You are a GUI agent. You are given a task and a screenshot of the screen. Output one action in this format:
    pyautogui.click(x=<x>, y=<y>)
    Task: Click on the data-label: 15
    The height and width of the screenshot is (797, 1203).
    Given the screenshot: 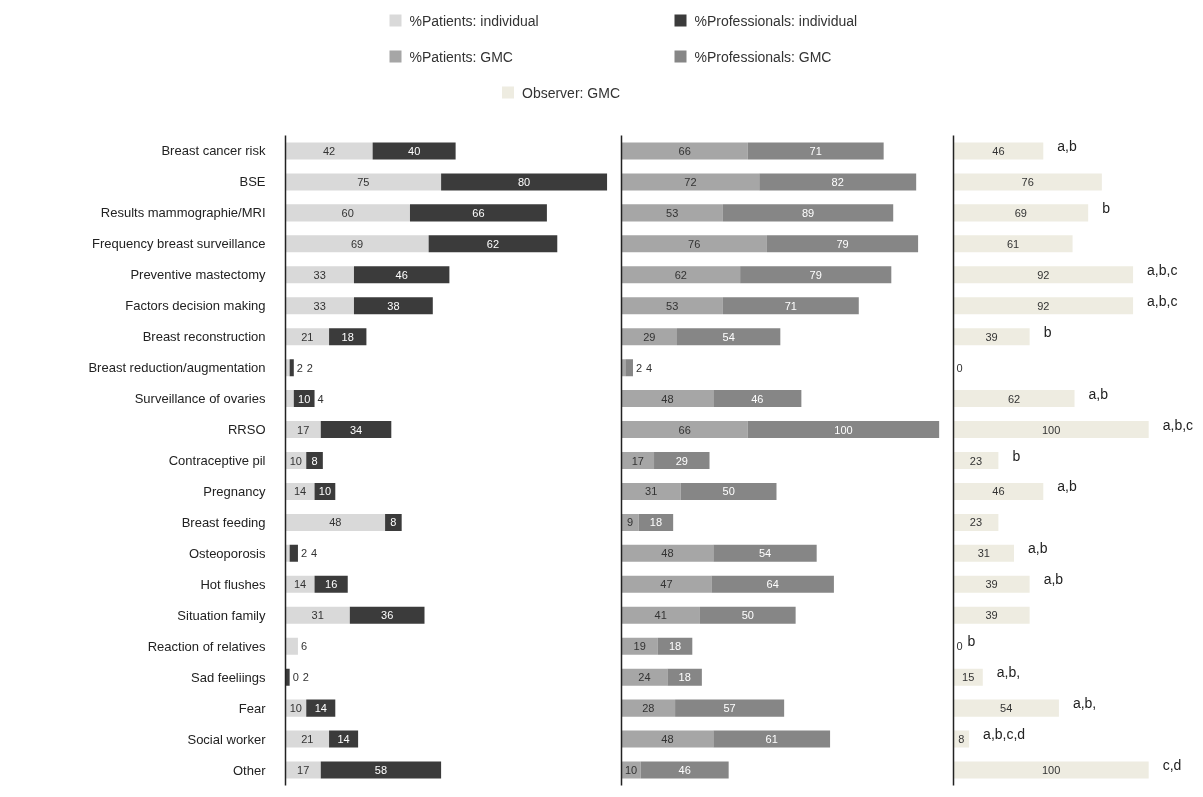 What is the action you would take?
    pyautogui.click(x=968, y=677)
    